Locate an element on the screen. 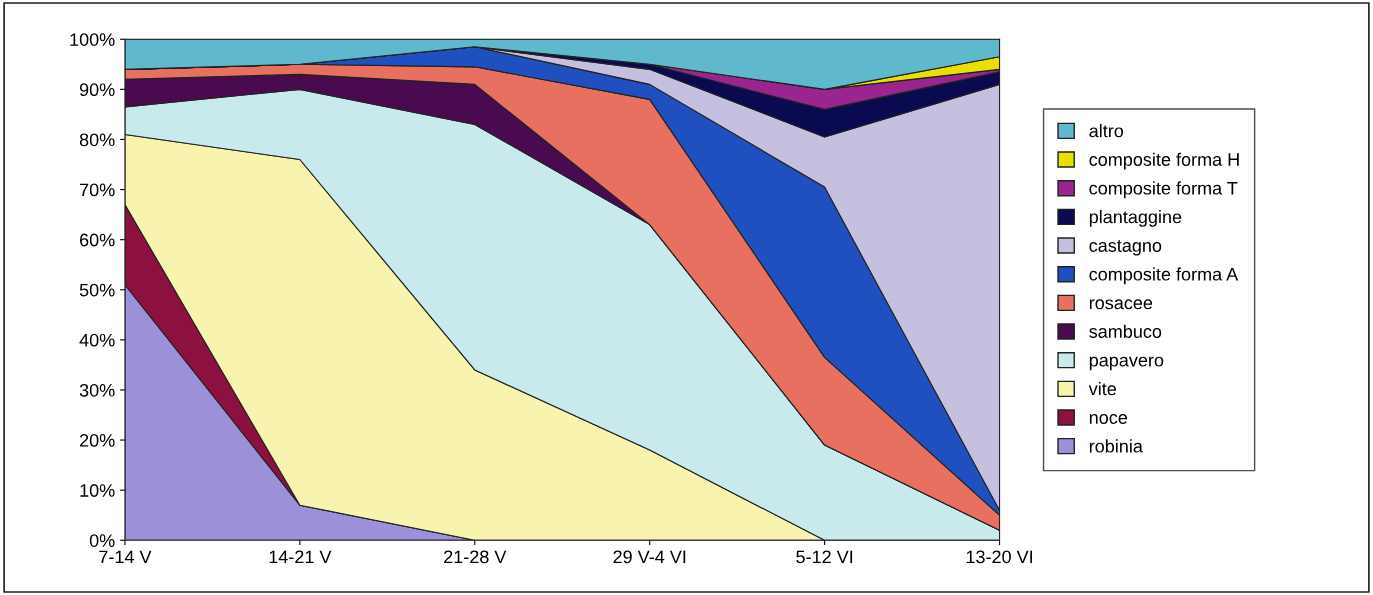  x-tick-label: 29 V-4 VI is located at coordinates (649, 557).